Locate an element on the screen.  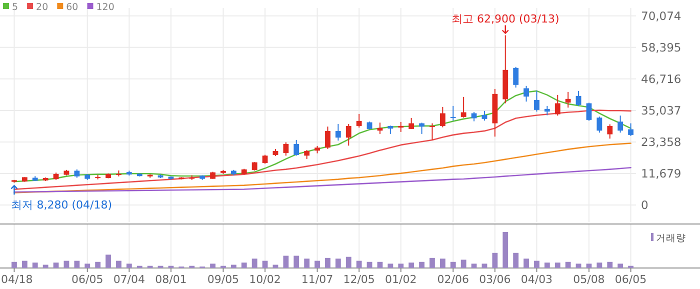
x-tick-label: 09/05 is located at coordinates (223, 279).